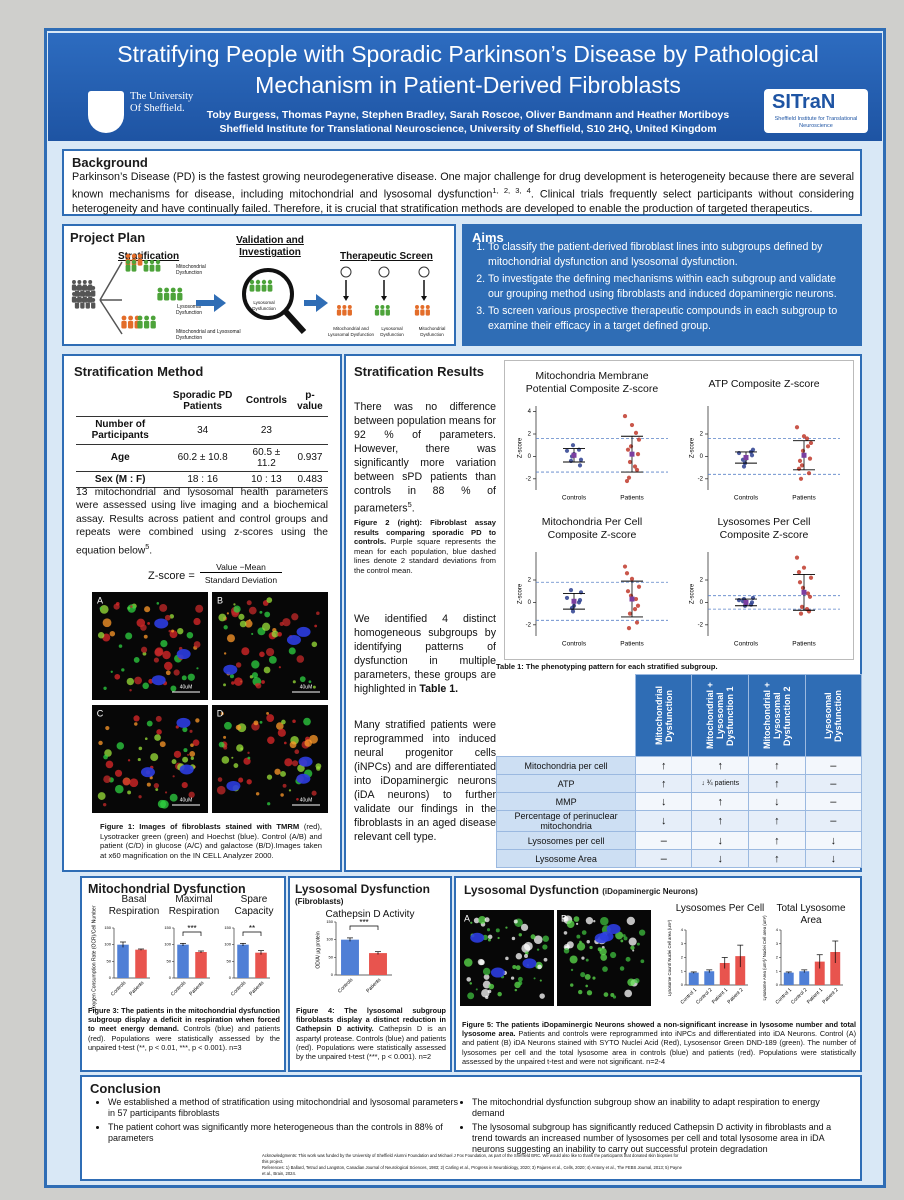  Describe the element at coordinates (566, 821) in the screenshot. I see `row-label: Percentage of perinuclear mitochondria` at that location.